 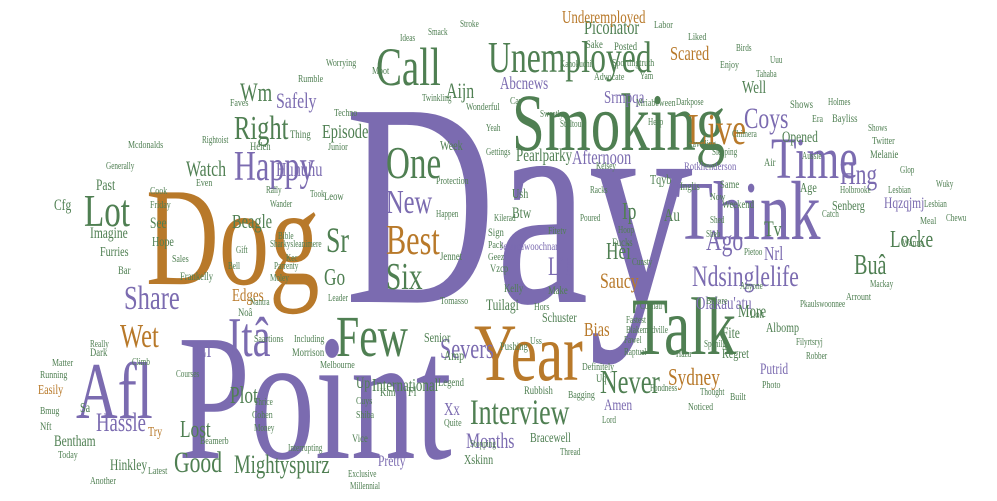 I want to click on cloud-word-hinkley: Hinkley, so click(x=129, y=465).